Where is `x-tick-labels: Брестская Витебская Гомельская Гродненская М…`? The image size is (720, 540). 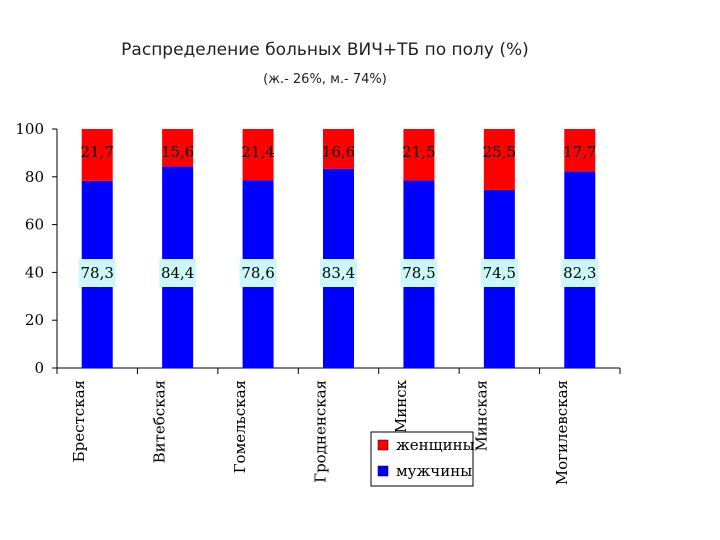
x-tick-labels: Брестская Витебская Гомельская Гродненская М… is located at coordinates (320, 432).